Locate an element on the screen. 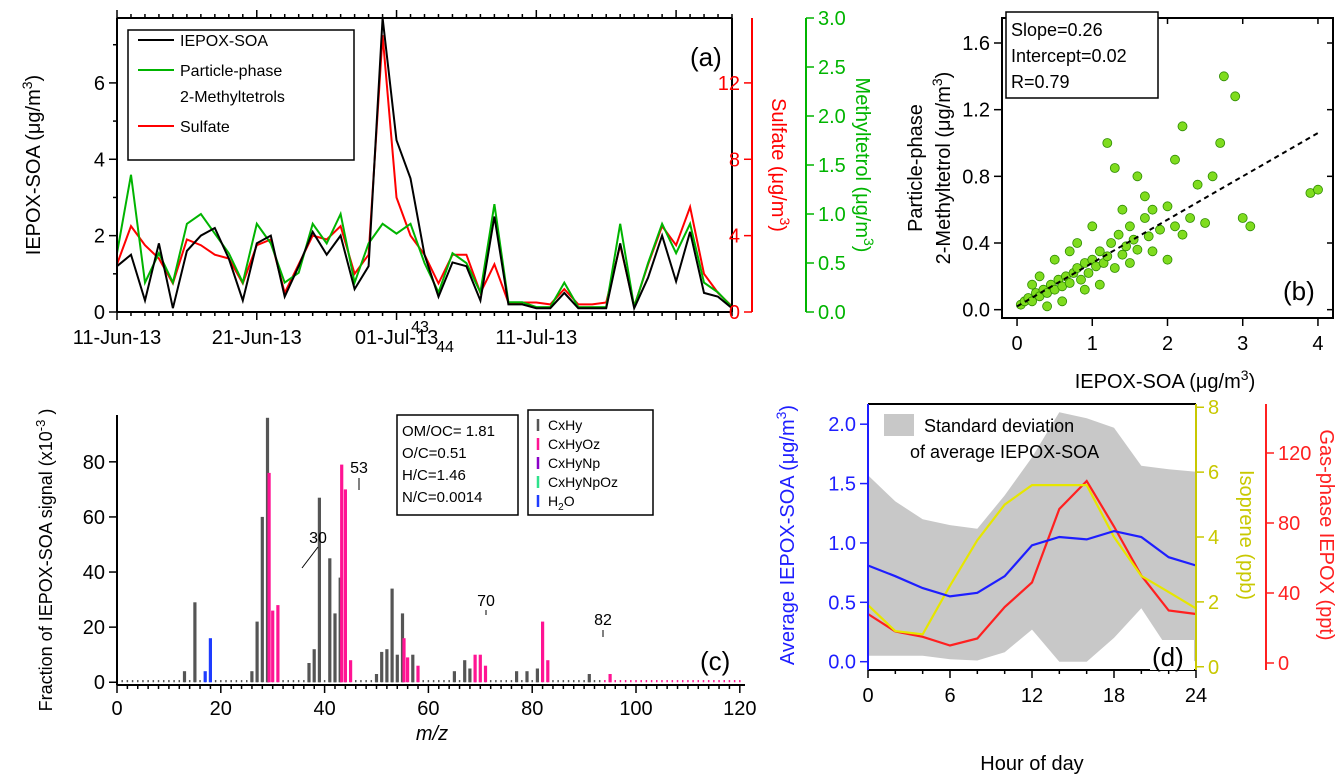 The height and width of the screenshot is (778, 1343). annotation-text: N/C=0.0014 is located at coordinates (442, 497).